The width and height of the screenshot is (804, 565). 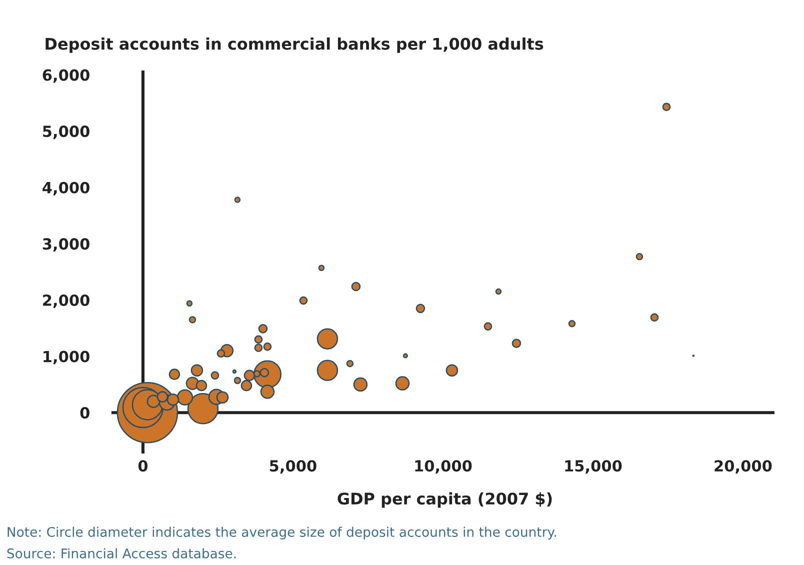 I want to click on x-tick-label: 0, so click(x=143, y=466).